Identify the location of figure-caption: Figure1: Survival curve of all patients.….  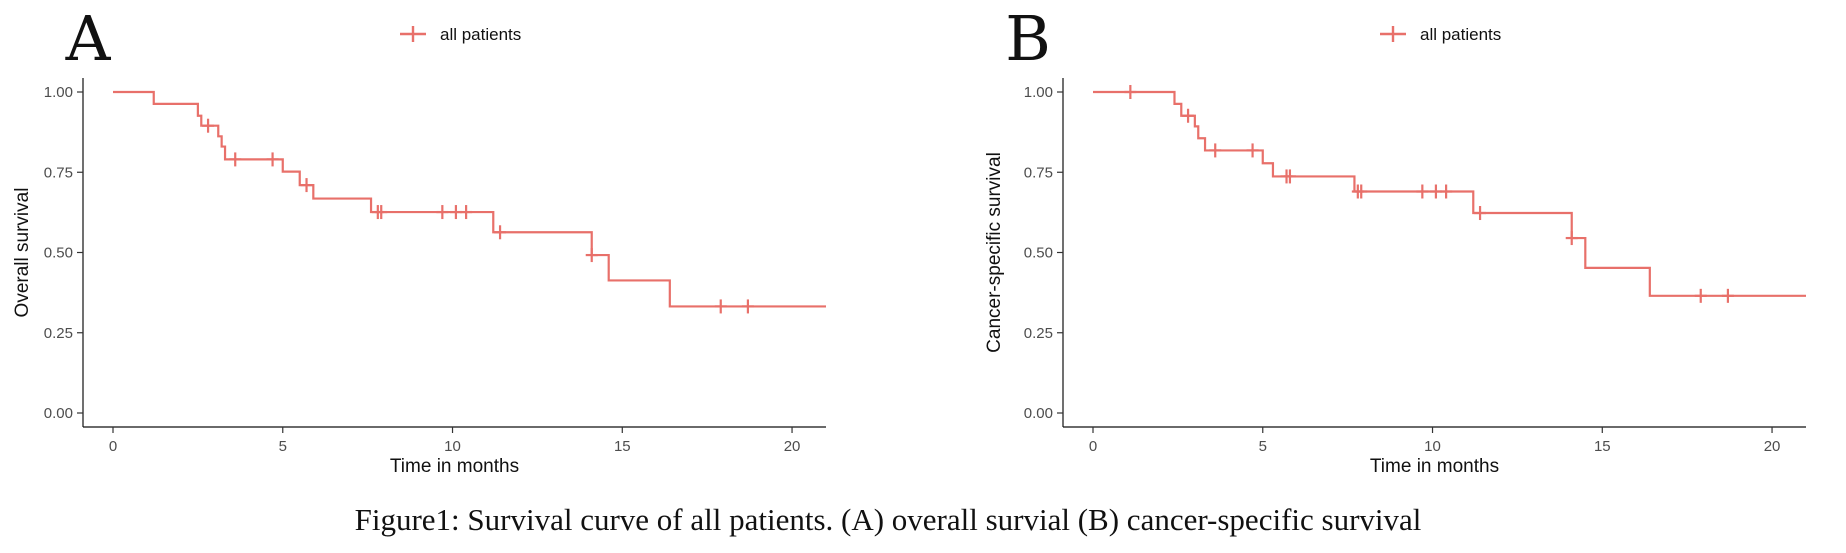
(888, 519).